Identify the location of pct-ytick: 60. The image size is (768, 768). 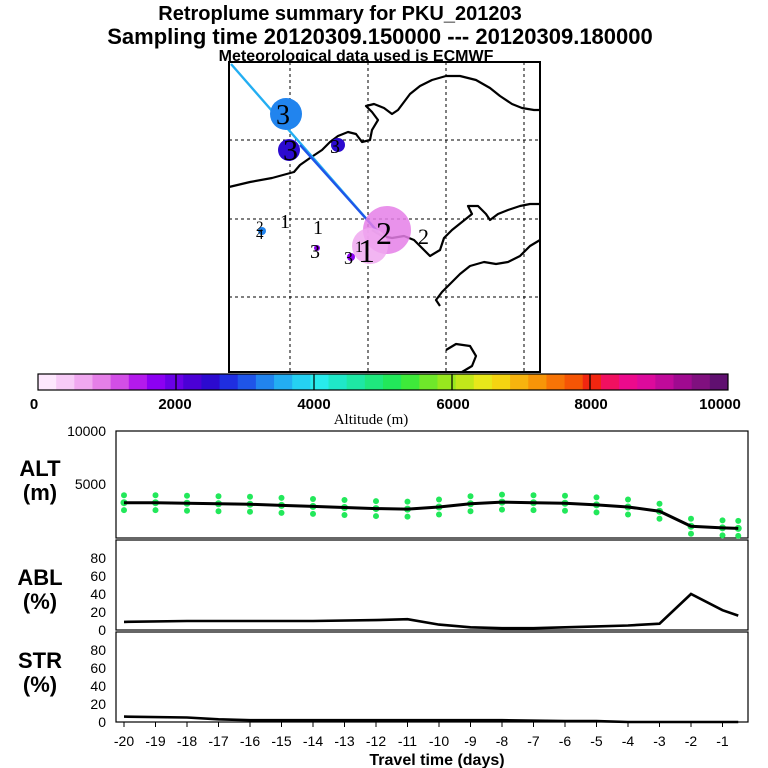
(98, 668).